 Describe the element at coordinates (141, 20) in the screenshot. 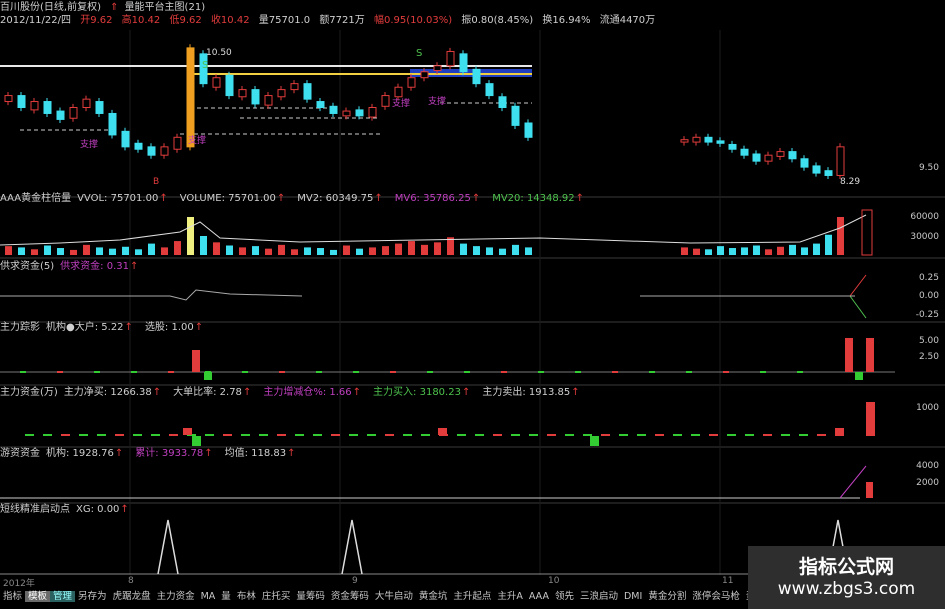

I see `quote-high: 高10.42` at that location.